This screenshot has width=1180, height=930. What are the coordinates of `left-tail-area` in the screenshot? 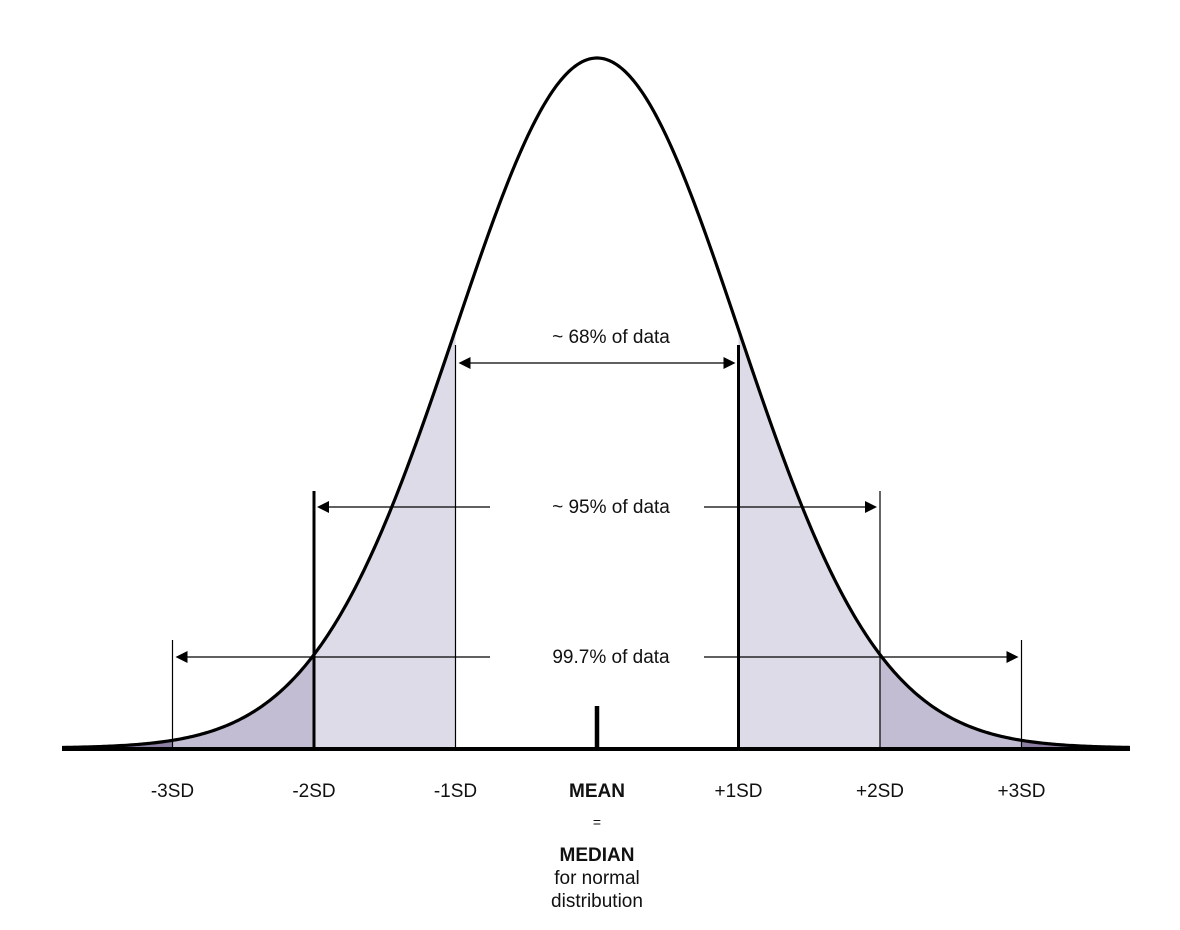 It's located at (117, 744).